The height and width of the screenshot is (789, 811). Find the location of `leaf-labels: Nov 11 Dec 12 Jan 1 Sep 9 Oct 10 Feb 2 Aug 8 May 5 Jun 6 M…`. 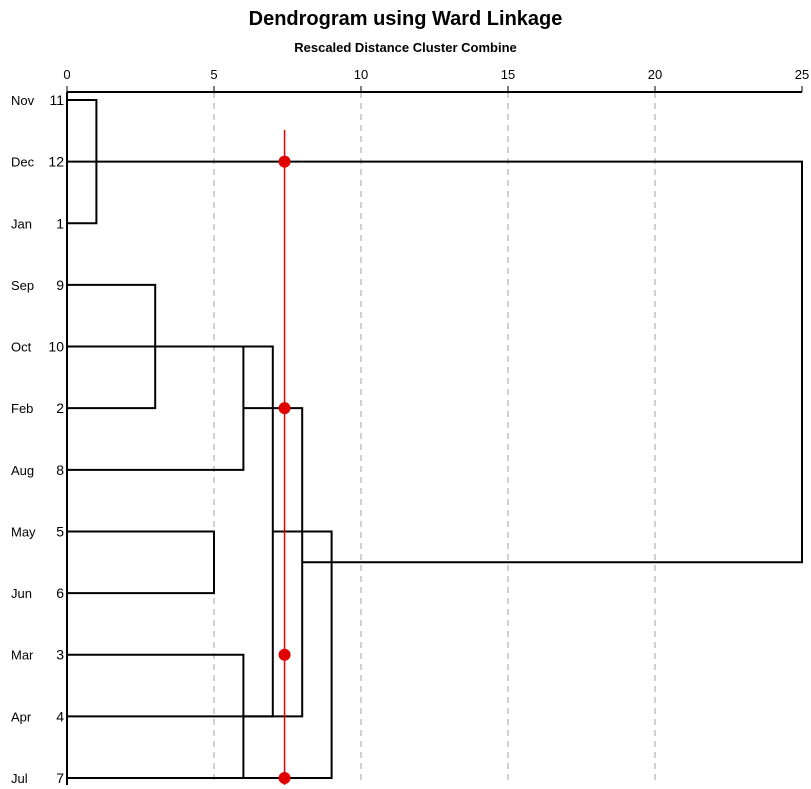

leaf-labels: Nov 11 Dec 12 Jan 1 Sep 9 Oct 10 Feb 2 Aug 8 May 5 Jun 6 M… is located at coordinates (37, 439).